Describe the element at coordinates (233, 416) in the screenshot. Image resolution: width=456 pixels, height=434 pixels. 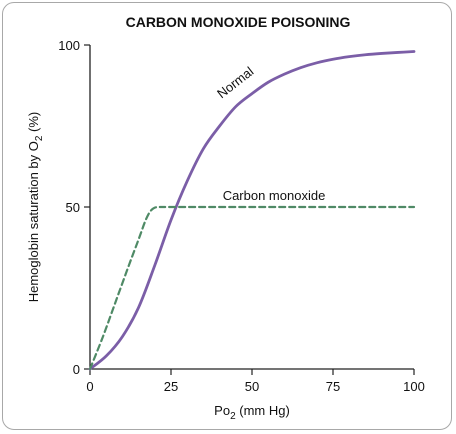
I see `x-axis-label-subscript: 2` at that location.